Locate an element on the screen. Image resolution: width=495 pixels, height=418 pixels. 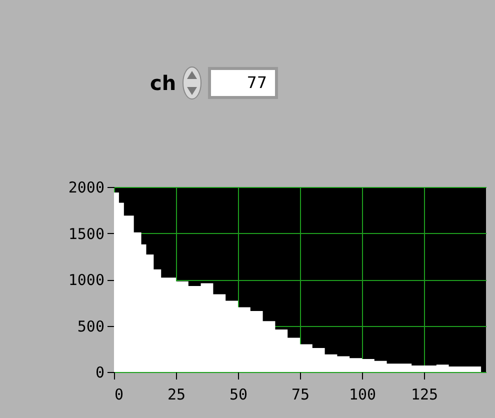
x-tick-label: 100 is located at coordinates (362, 395).